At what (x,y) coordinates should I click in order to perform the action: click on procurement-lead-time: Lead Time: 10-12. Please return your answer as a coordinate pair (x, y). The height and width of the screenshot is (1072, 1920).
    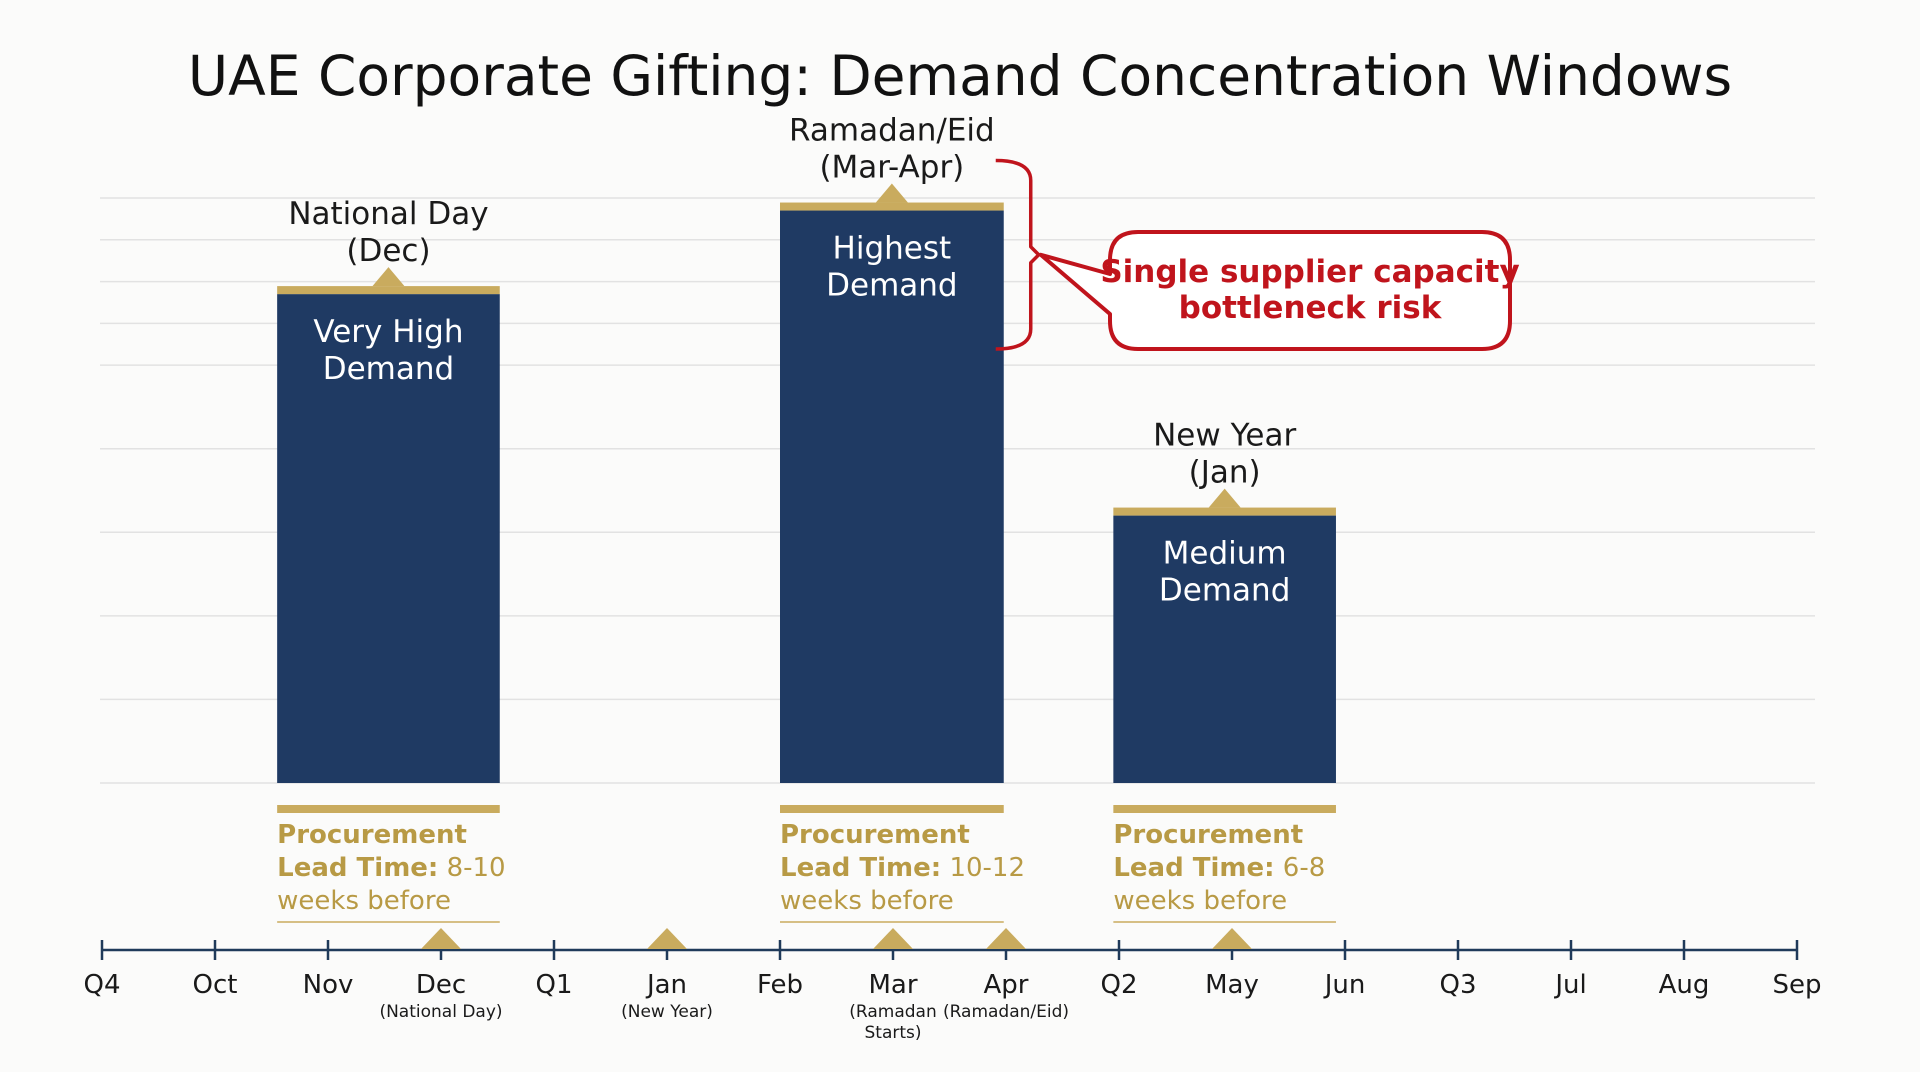
    Looking at the image, I should click on (902, 868).